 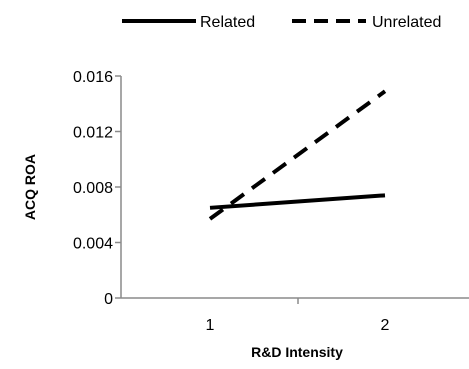 What do you see at coordinates (297, 201) in the screenshot?
I see `series-line-related` at bounding box center [297, 201].